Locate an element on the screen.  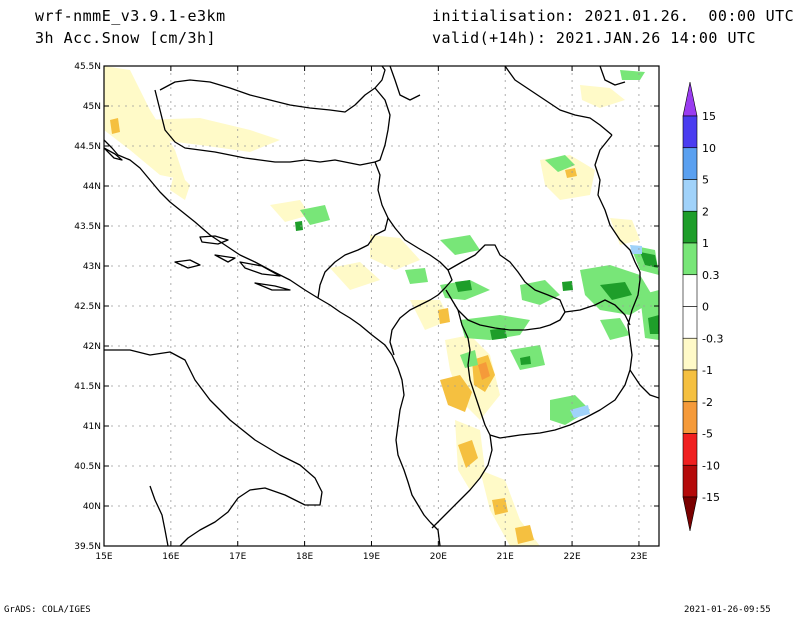
colorbar-label: 10 is located at coordinates (709, 148).